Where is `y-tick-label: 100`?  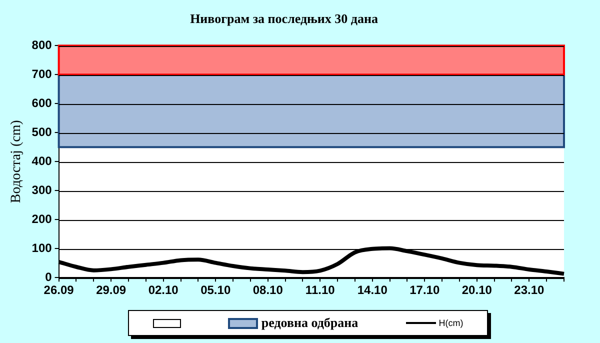
y-tick-label: 100 is located at coordinates (42, 247).